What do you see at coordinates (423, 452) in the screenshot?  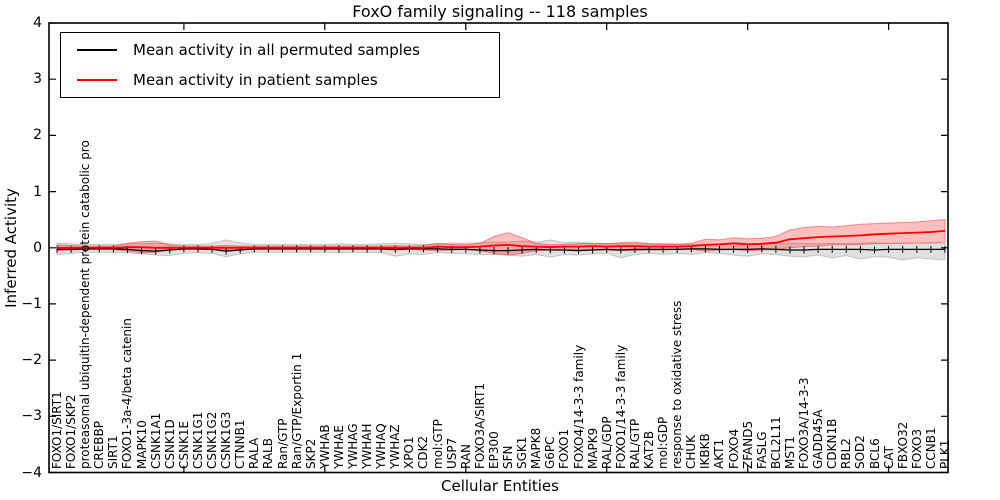 I see `x-tick-label: CDK2` at bounding box center [423, 452].